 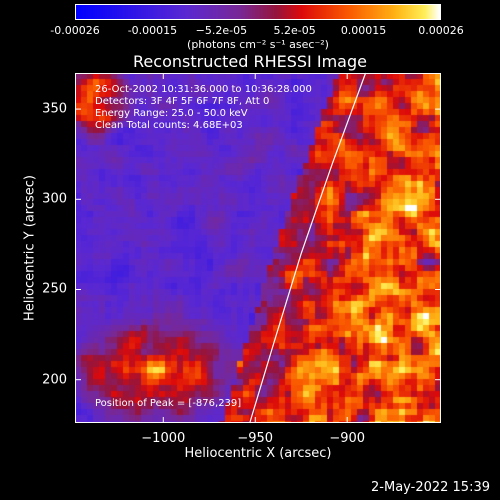 What do you see at coordinates (171, 113) in the screenshot?
I see `annotation-line: Energy Range: 25.0 - 50.0 keV` at bounding box center [171, 113].